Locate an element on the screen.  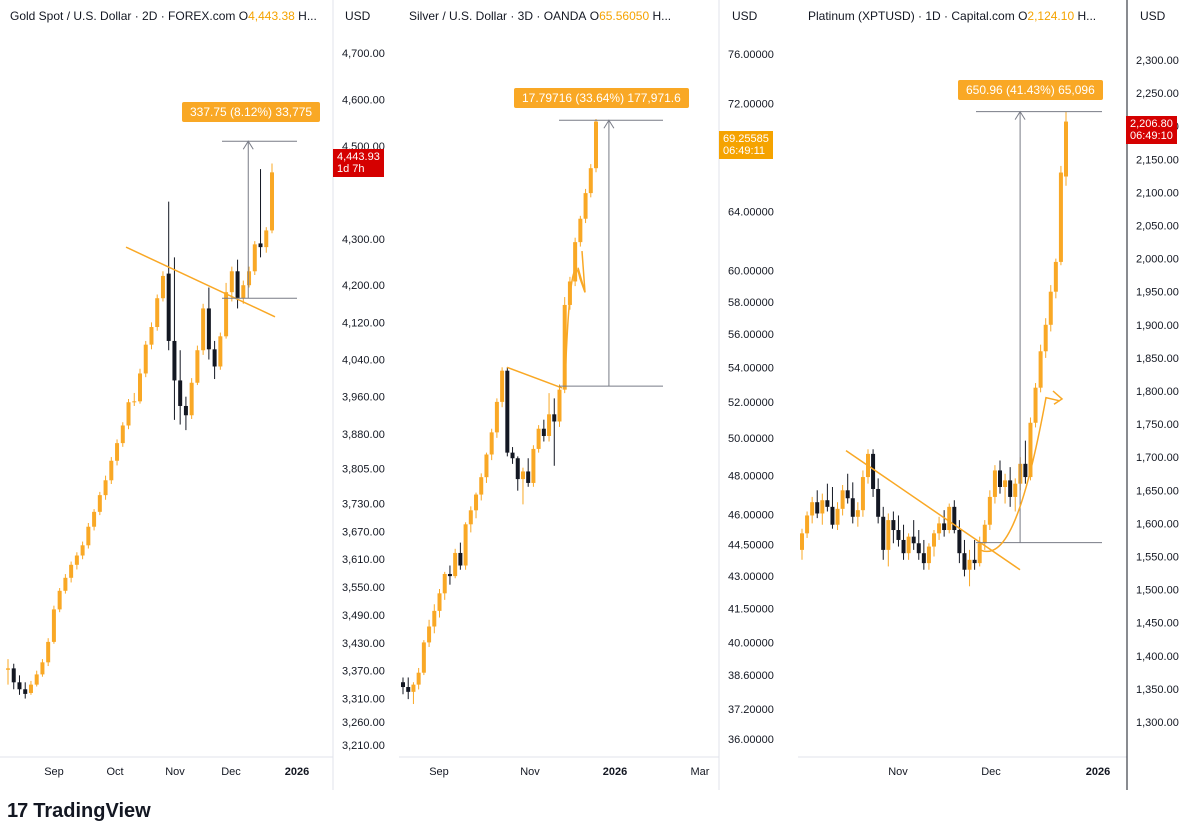
y-tick-label: 1,800.00 is located at coordinates (1157, 392).